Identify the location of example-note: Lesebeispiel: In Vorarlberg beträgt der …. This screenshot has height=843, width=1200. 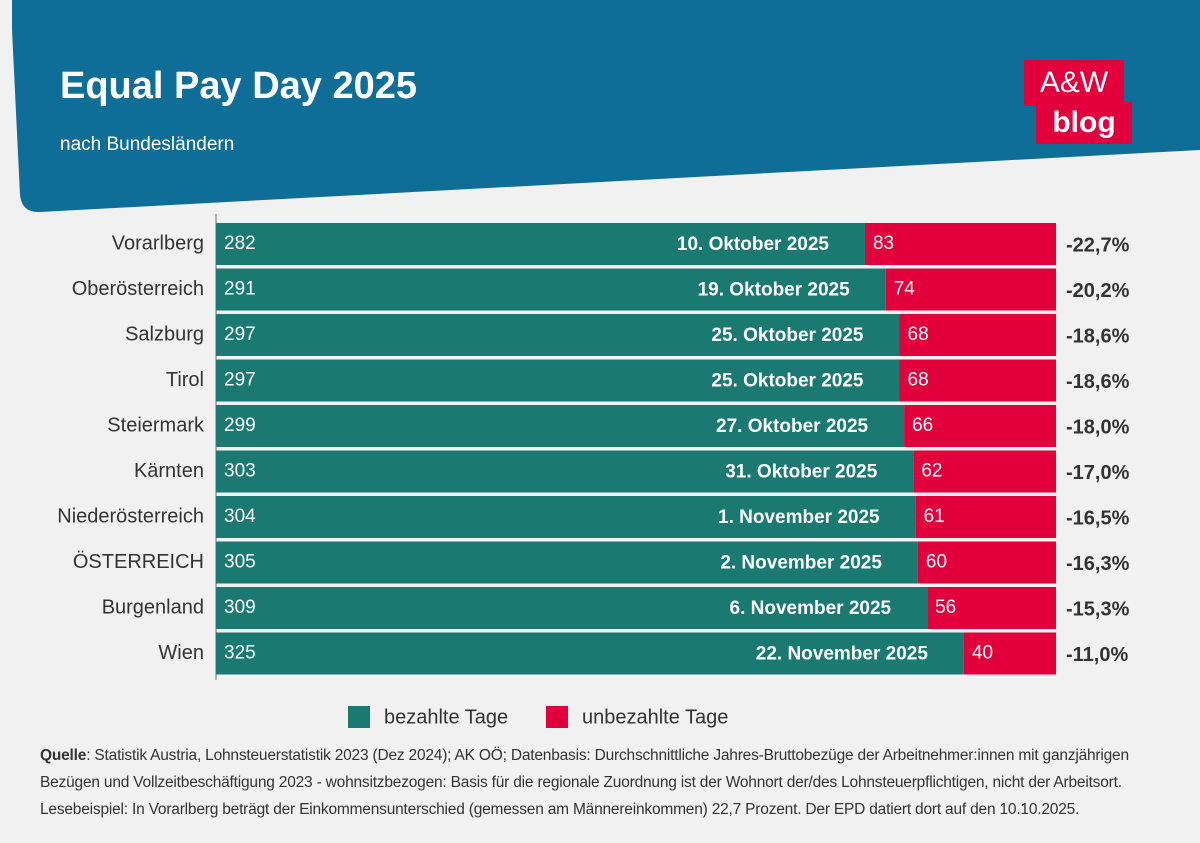
(560, 809).